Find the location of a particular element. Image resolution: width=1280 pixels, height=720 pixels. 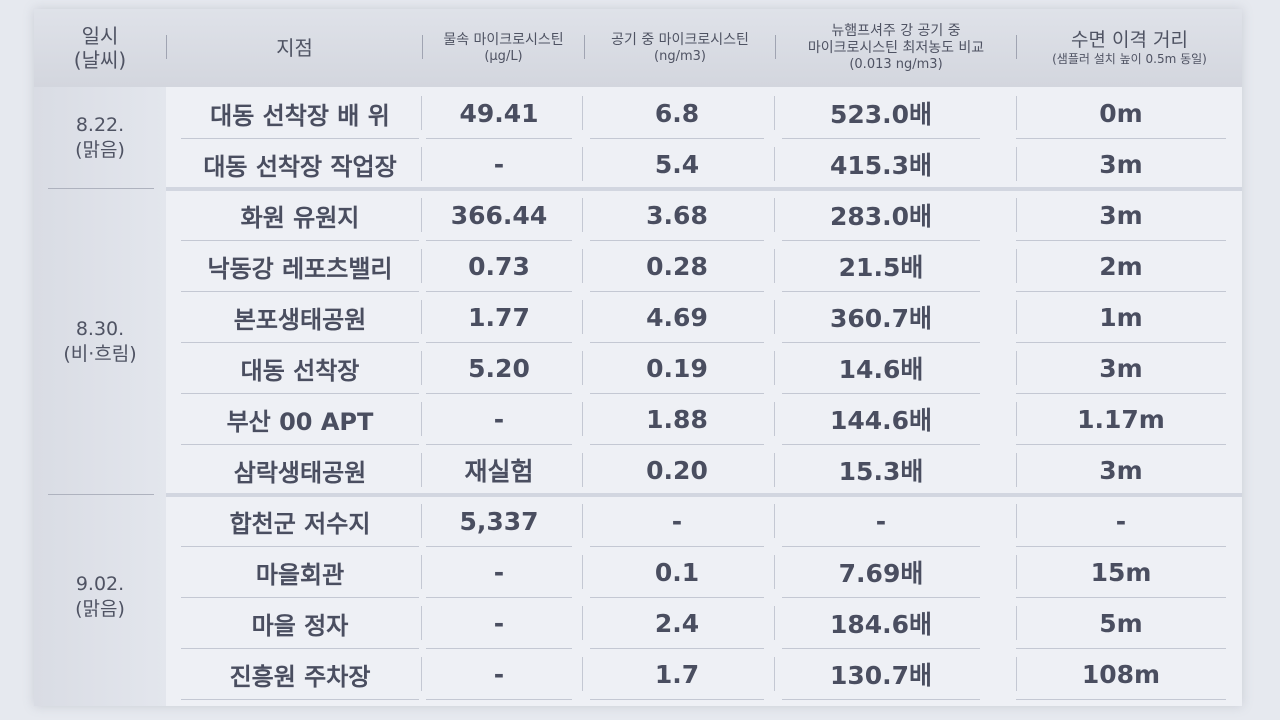

header-air: 공기 중 마이크로시스틴 (ng/m3) is located at coordinates (680, 47).